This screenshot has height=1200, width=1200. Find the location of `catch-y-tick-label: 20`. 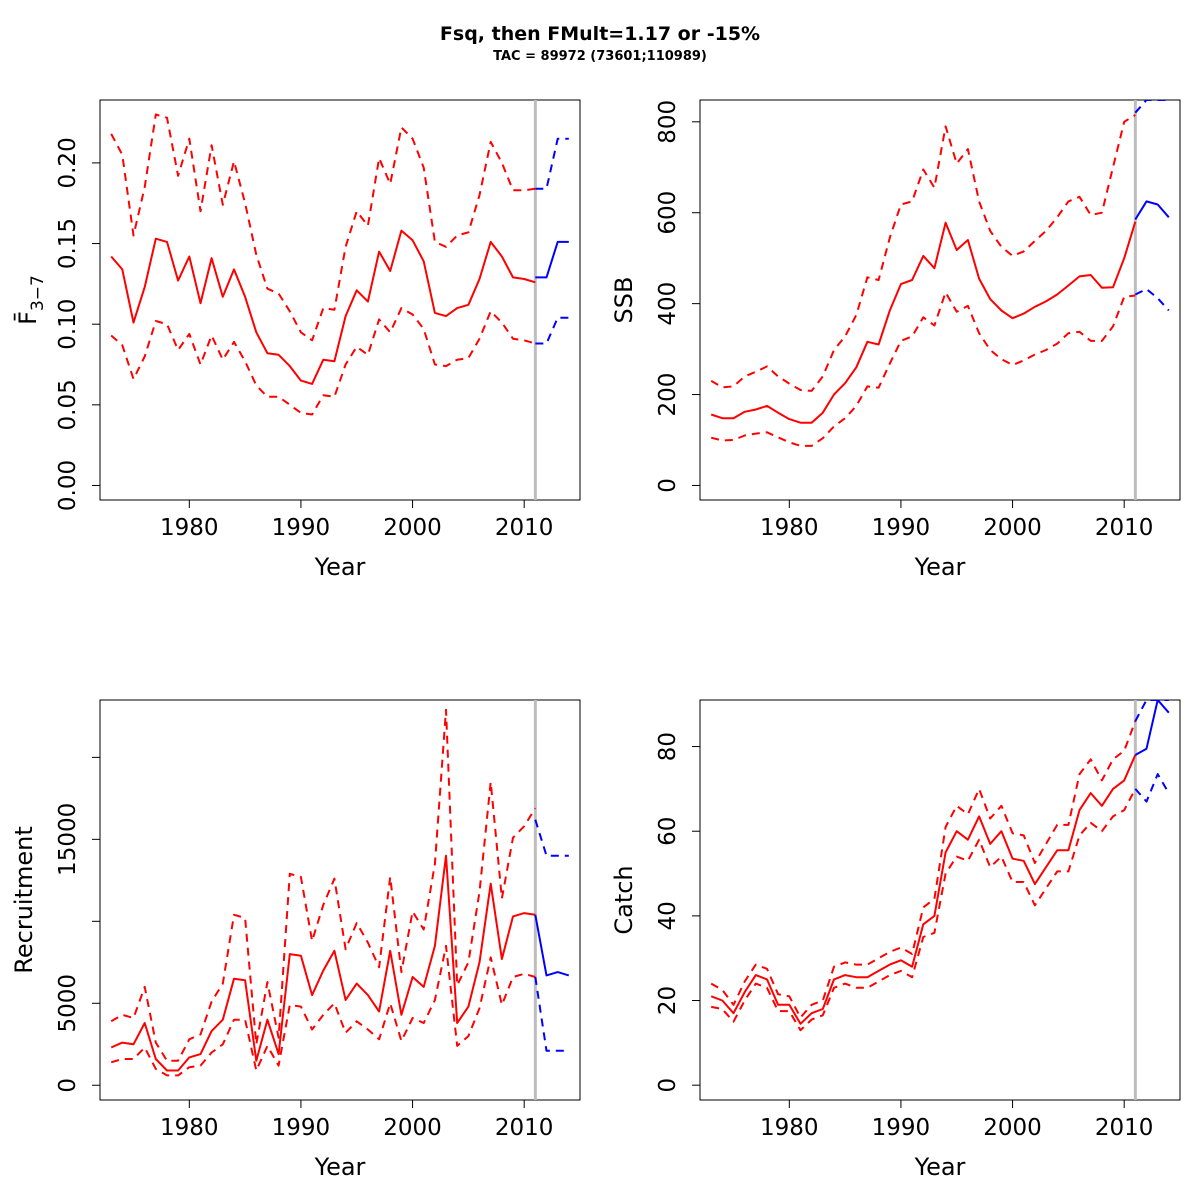

catch-y-tick-label: 20 is located at coordinates (668, 1000).